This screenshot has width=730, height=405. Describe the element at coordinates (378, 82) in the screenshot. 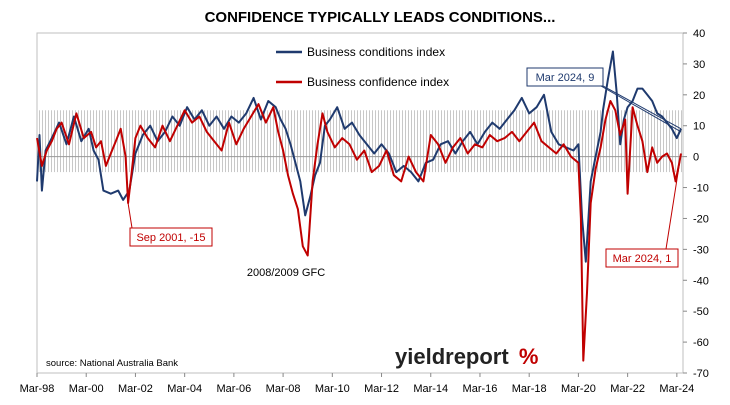

I see `legend-label-confidence: Business confidence index` at that location.